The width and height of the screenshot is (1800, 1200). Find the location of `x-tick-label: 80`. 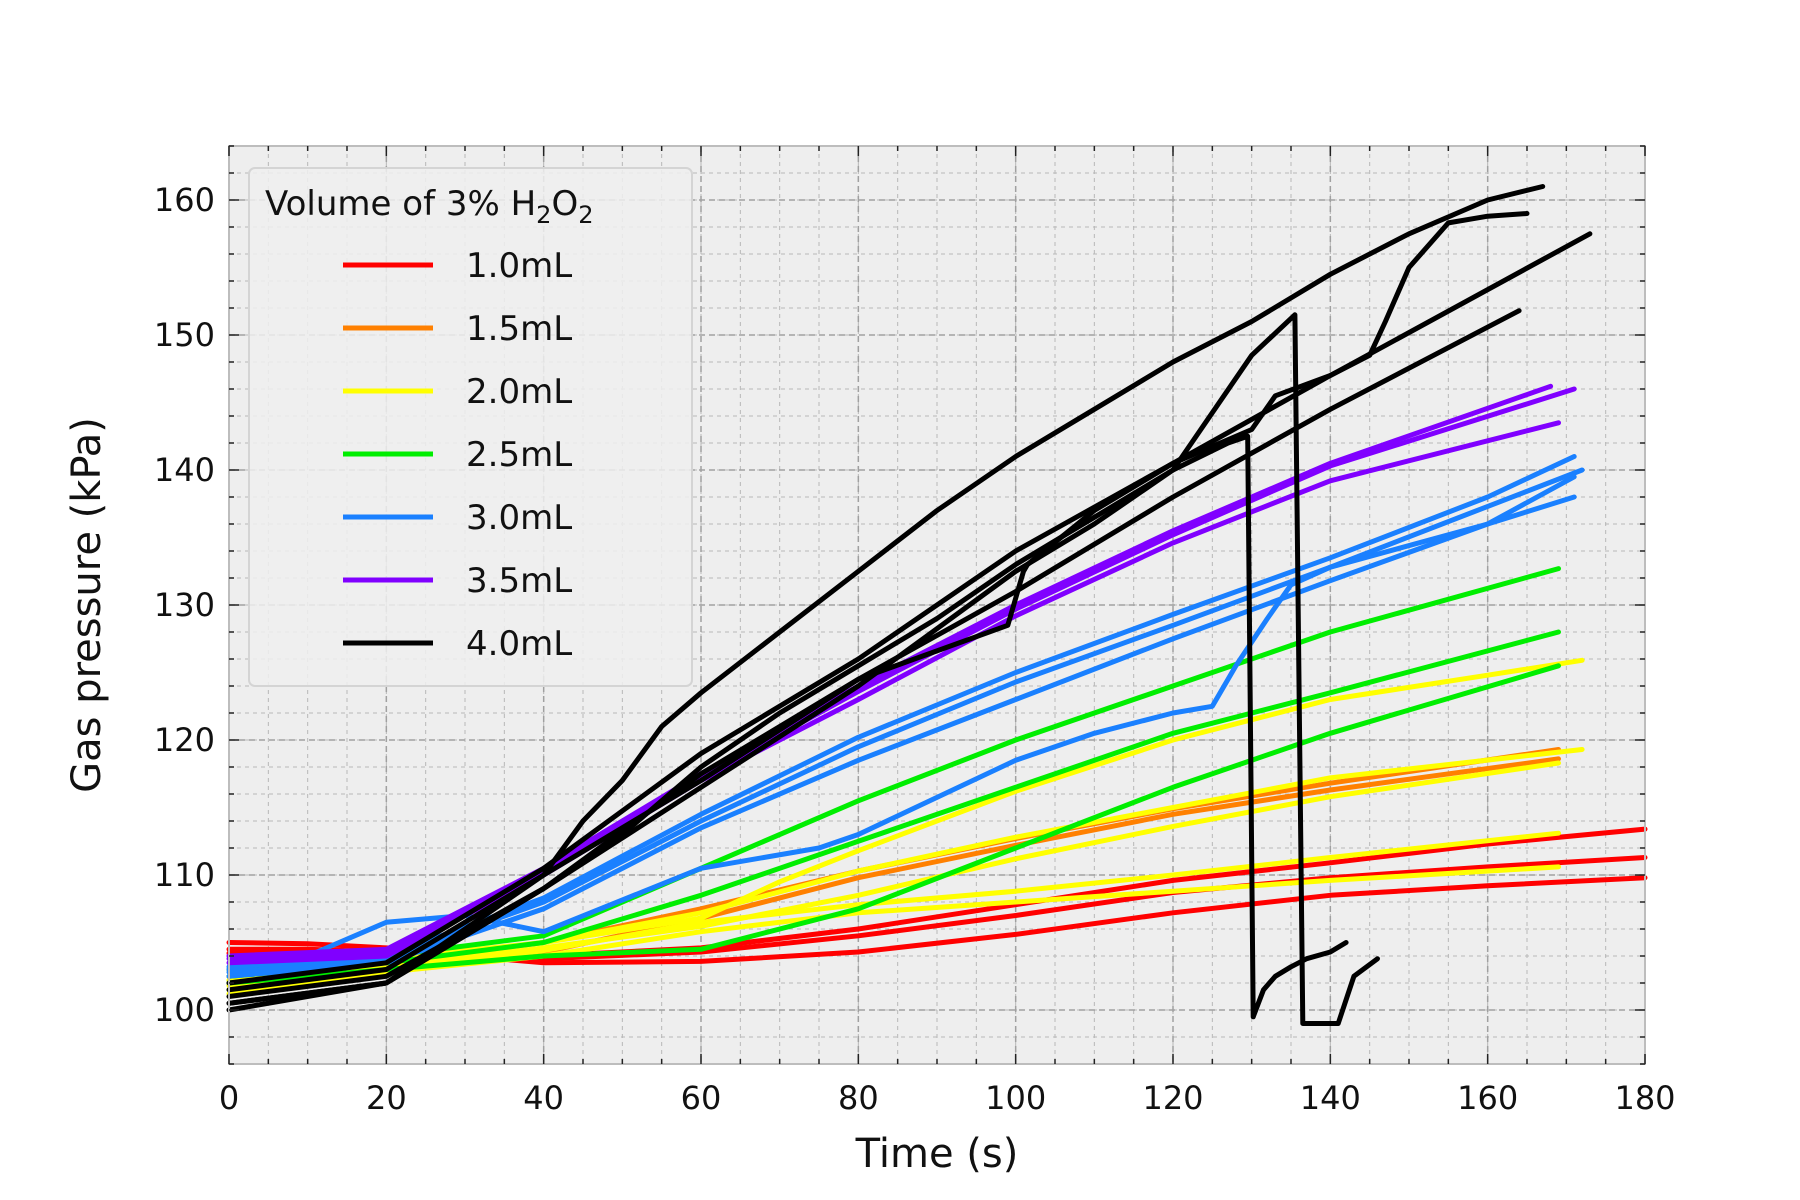

x-tick-label: 80 is located at coordinates (858, 1098).